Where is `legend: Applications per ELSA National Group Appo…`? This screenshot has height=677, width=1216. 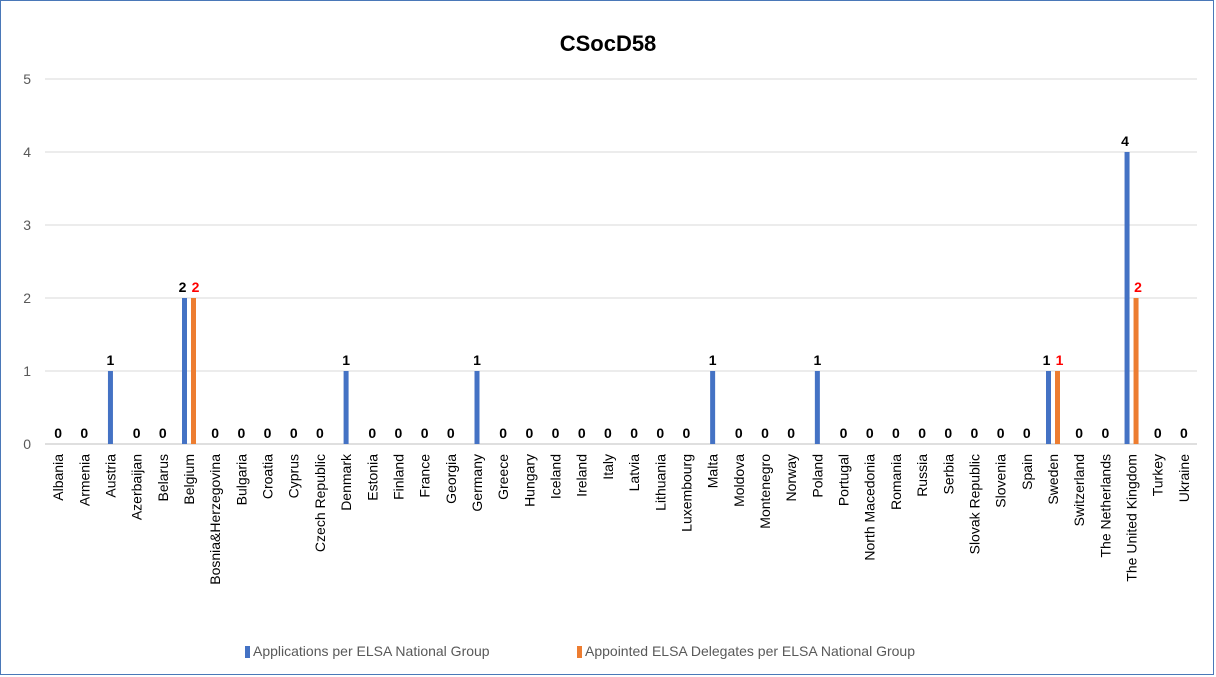 legend: Applications per ELSA National Group Appo… is located at coordinates (580, 651).